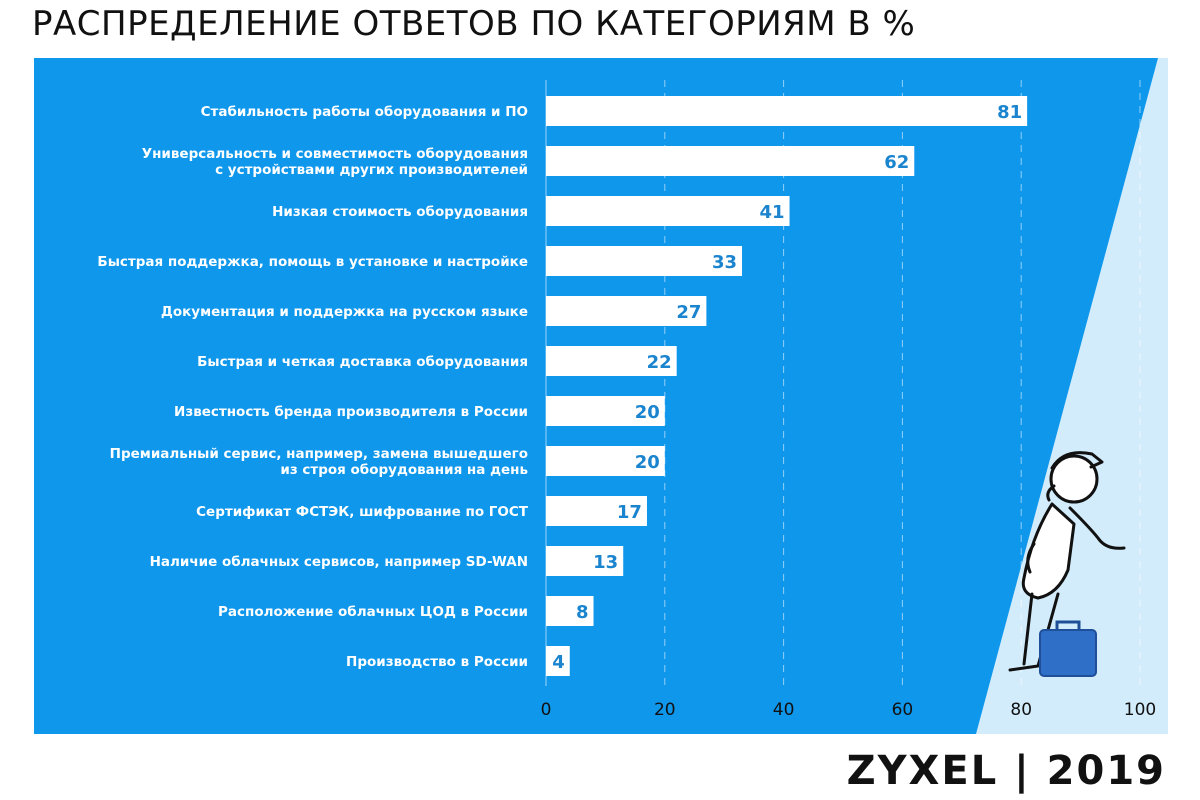 This screenshot has height=800, width=1200. What do you see at coordinates (1006, 771) in the screenshot?
I see `footer-brand: ZYXEL | 2019` at bounding box center [1006, 771].